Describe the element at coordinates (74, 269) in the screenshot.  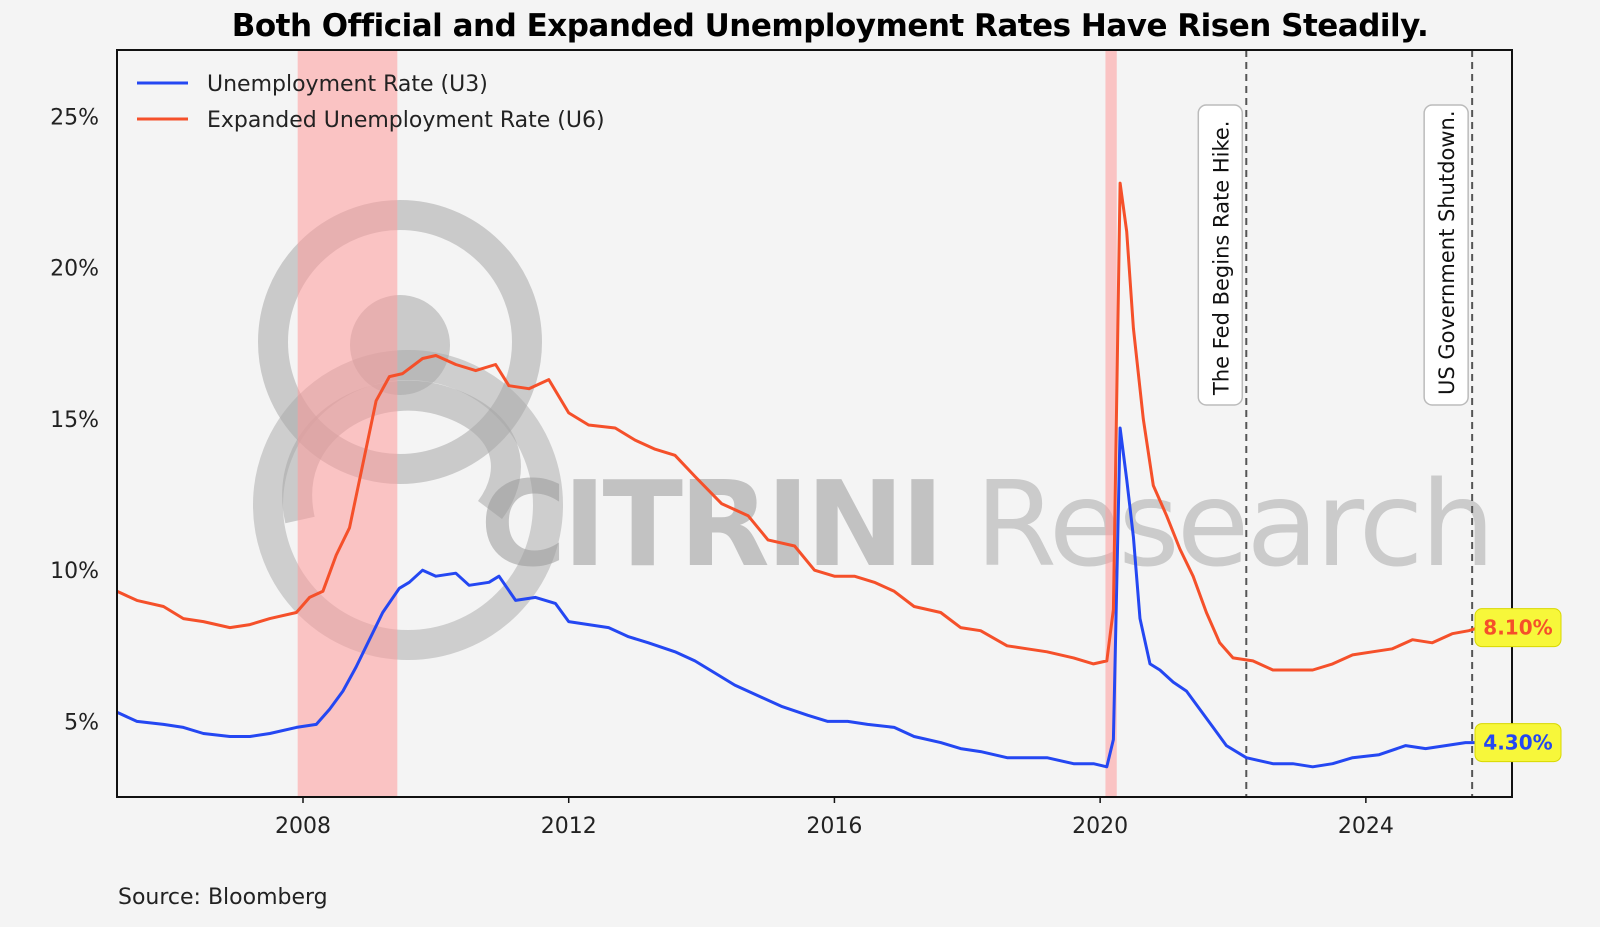
I see `y-tick-label-3: 20%` at that location.